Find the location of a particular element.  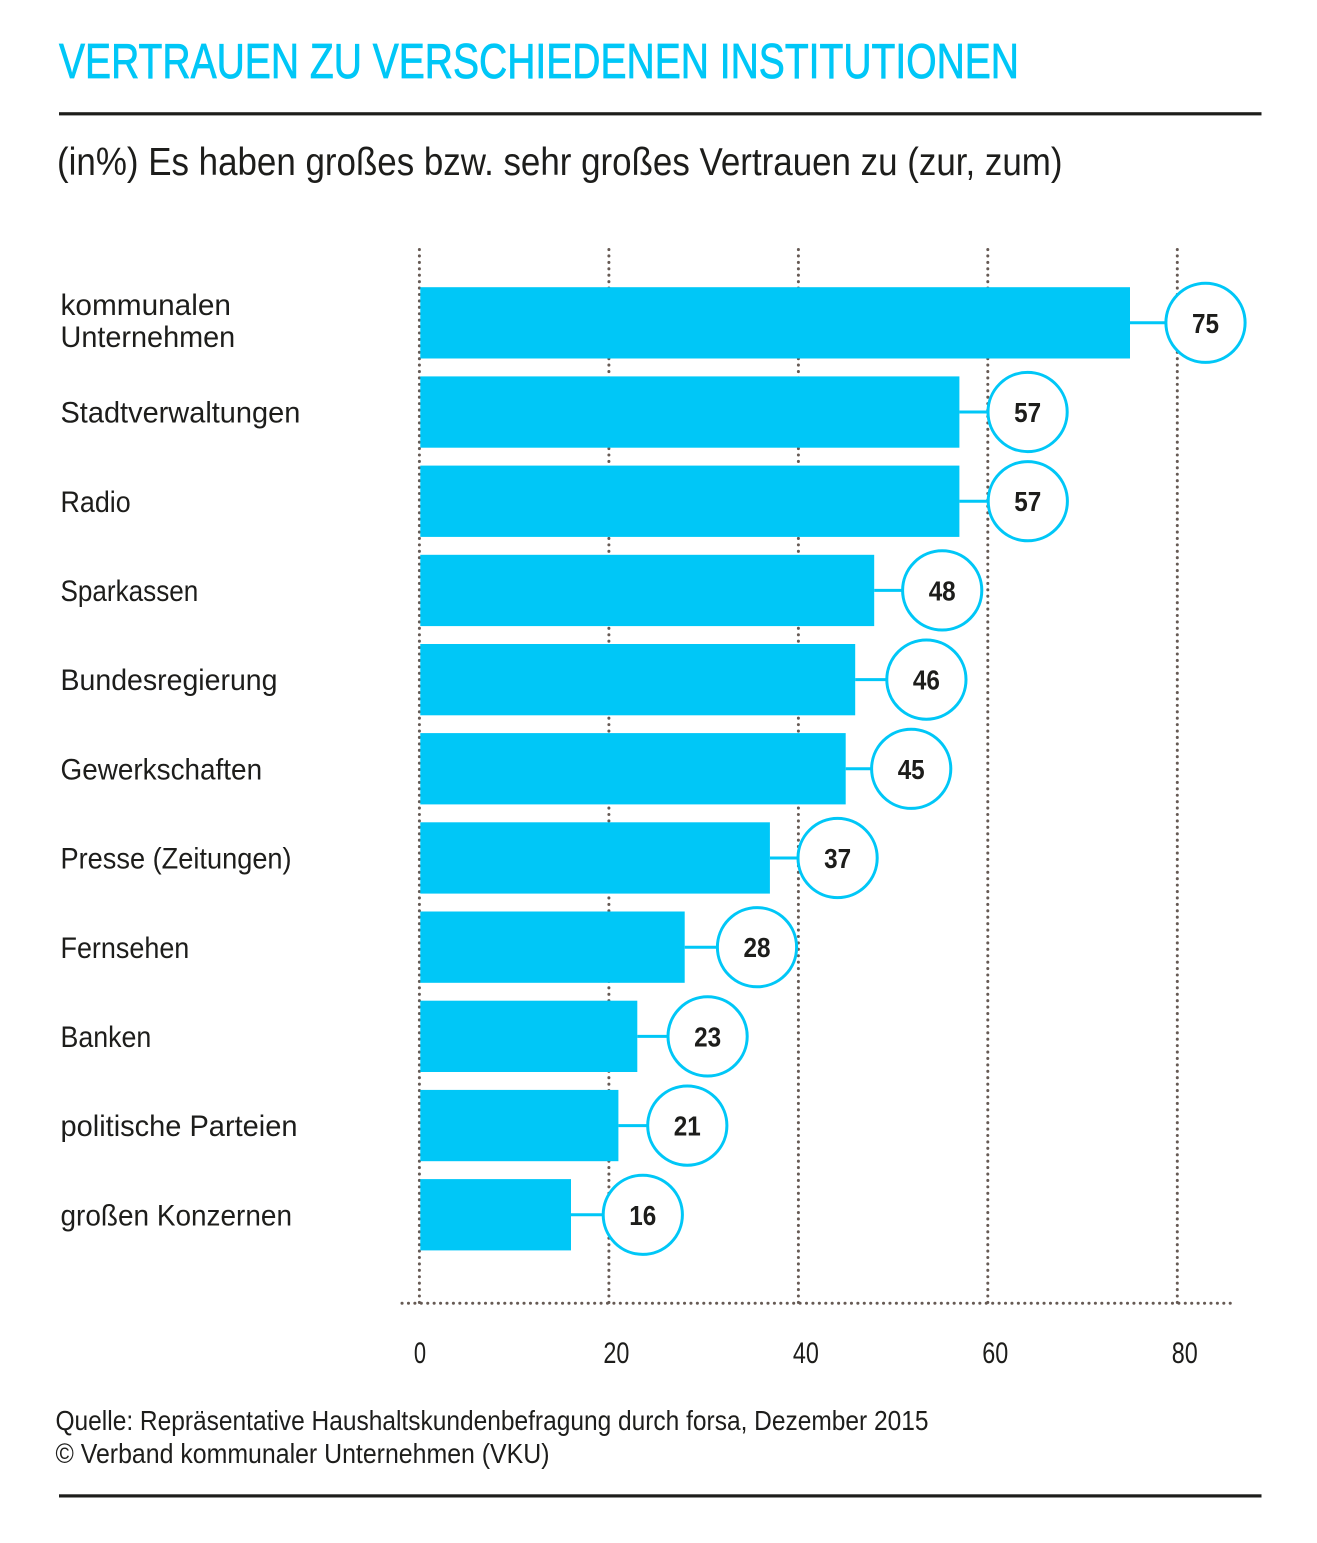

svg-text: großen Konzernen is located at coordinates (177, 1215).